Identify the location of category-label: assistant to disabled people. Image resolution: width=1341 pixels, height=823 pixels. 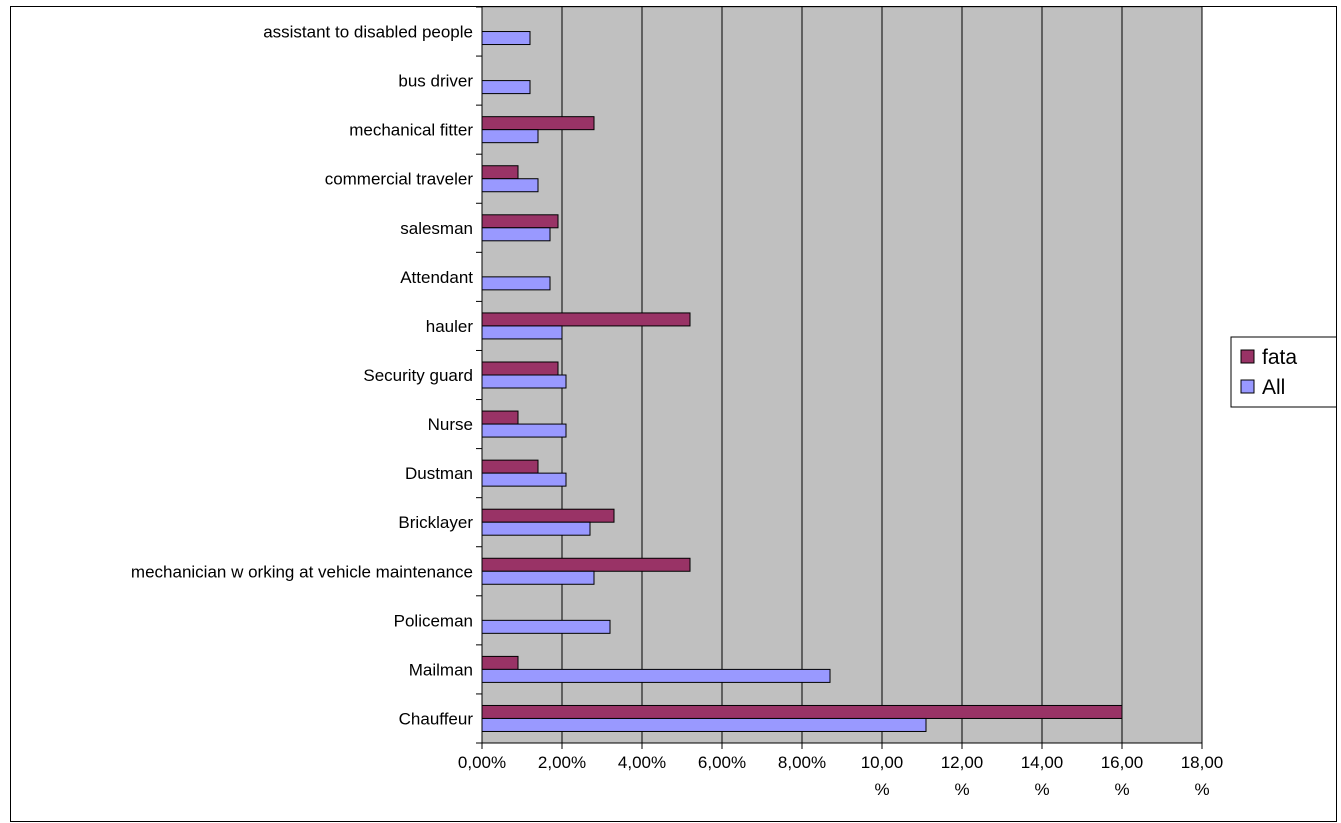
(368, 32).